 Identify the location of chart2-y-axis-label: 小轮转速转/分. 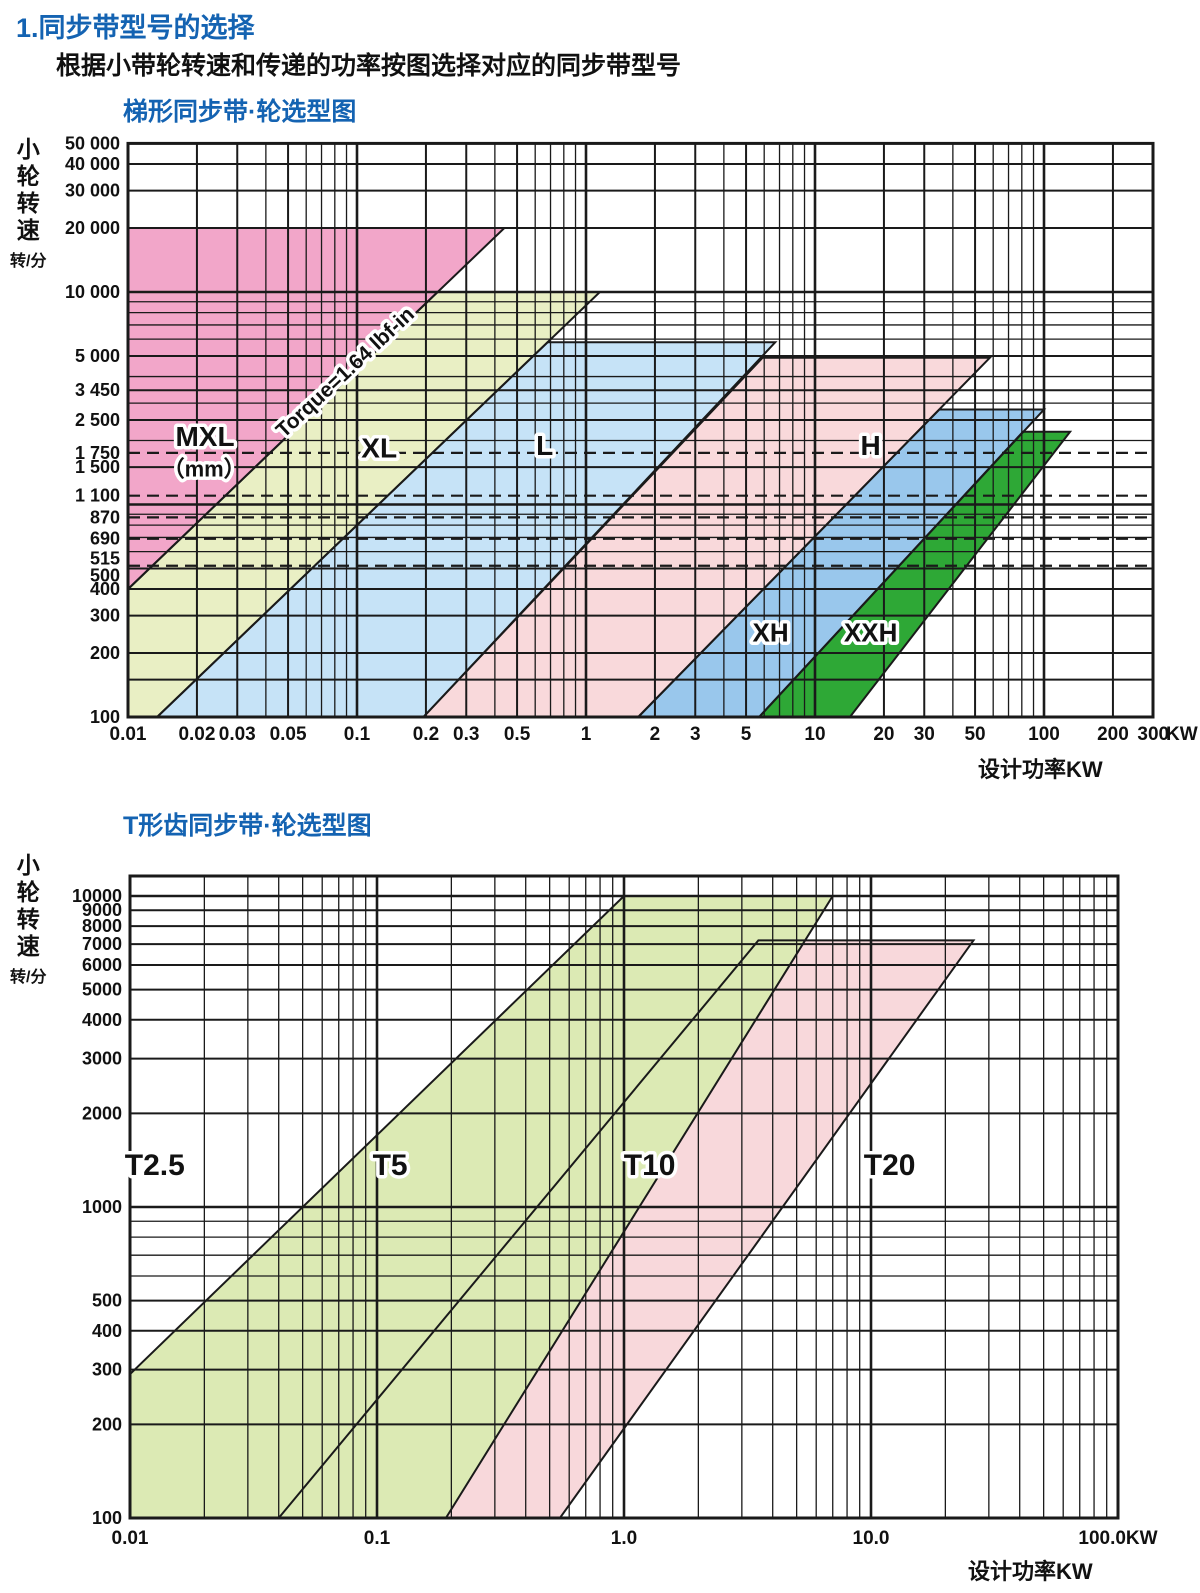
(28, 919).